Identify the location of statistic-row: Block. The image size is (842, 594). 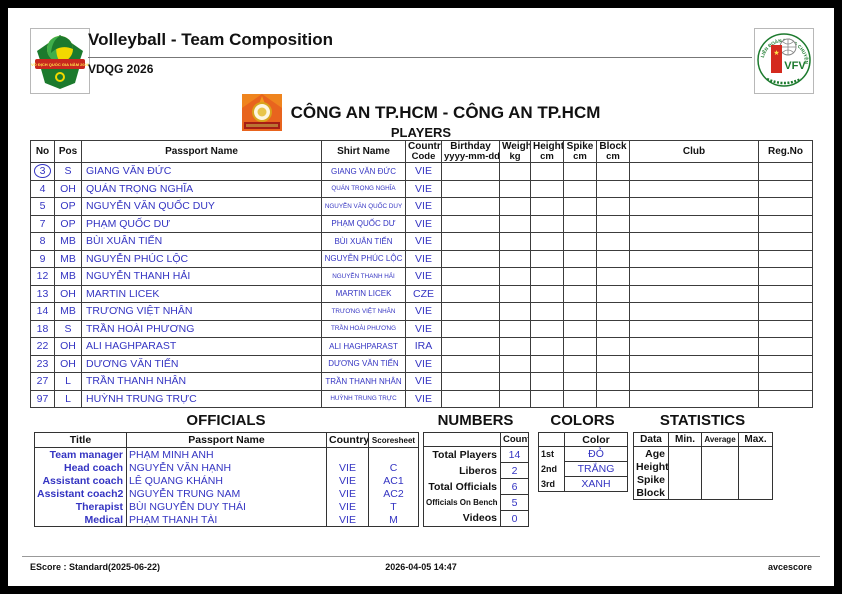
(703, 493).